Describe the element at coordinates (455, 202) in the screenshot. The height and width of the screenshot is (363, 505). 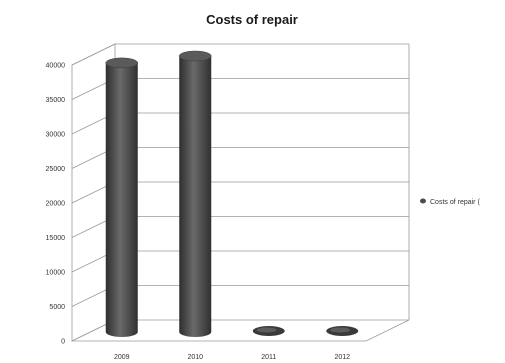
I see `legend-label: Costs of repair (` at that location.